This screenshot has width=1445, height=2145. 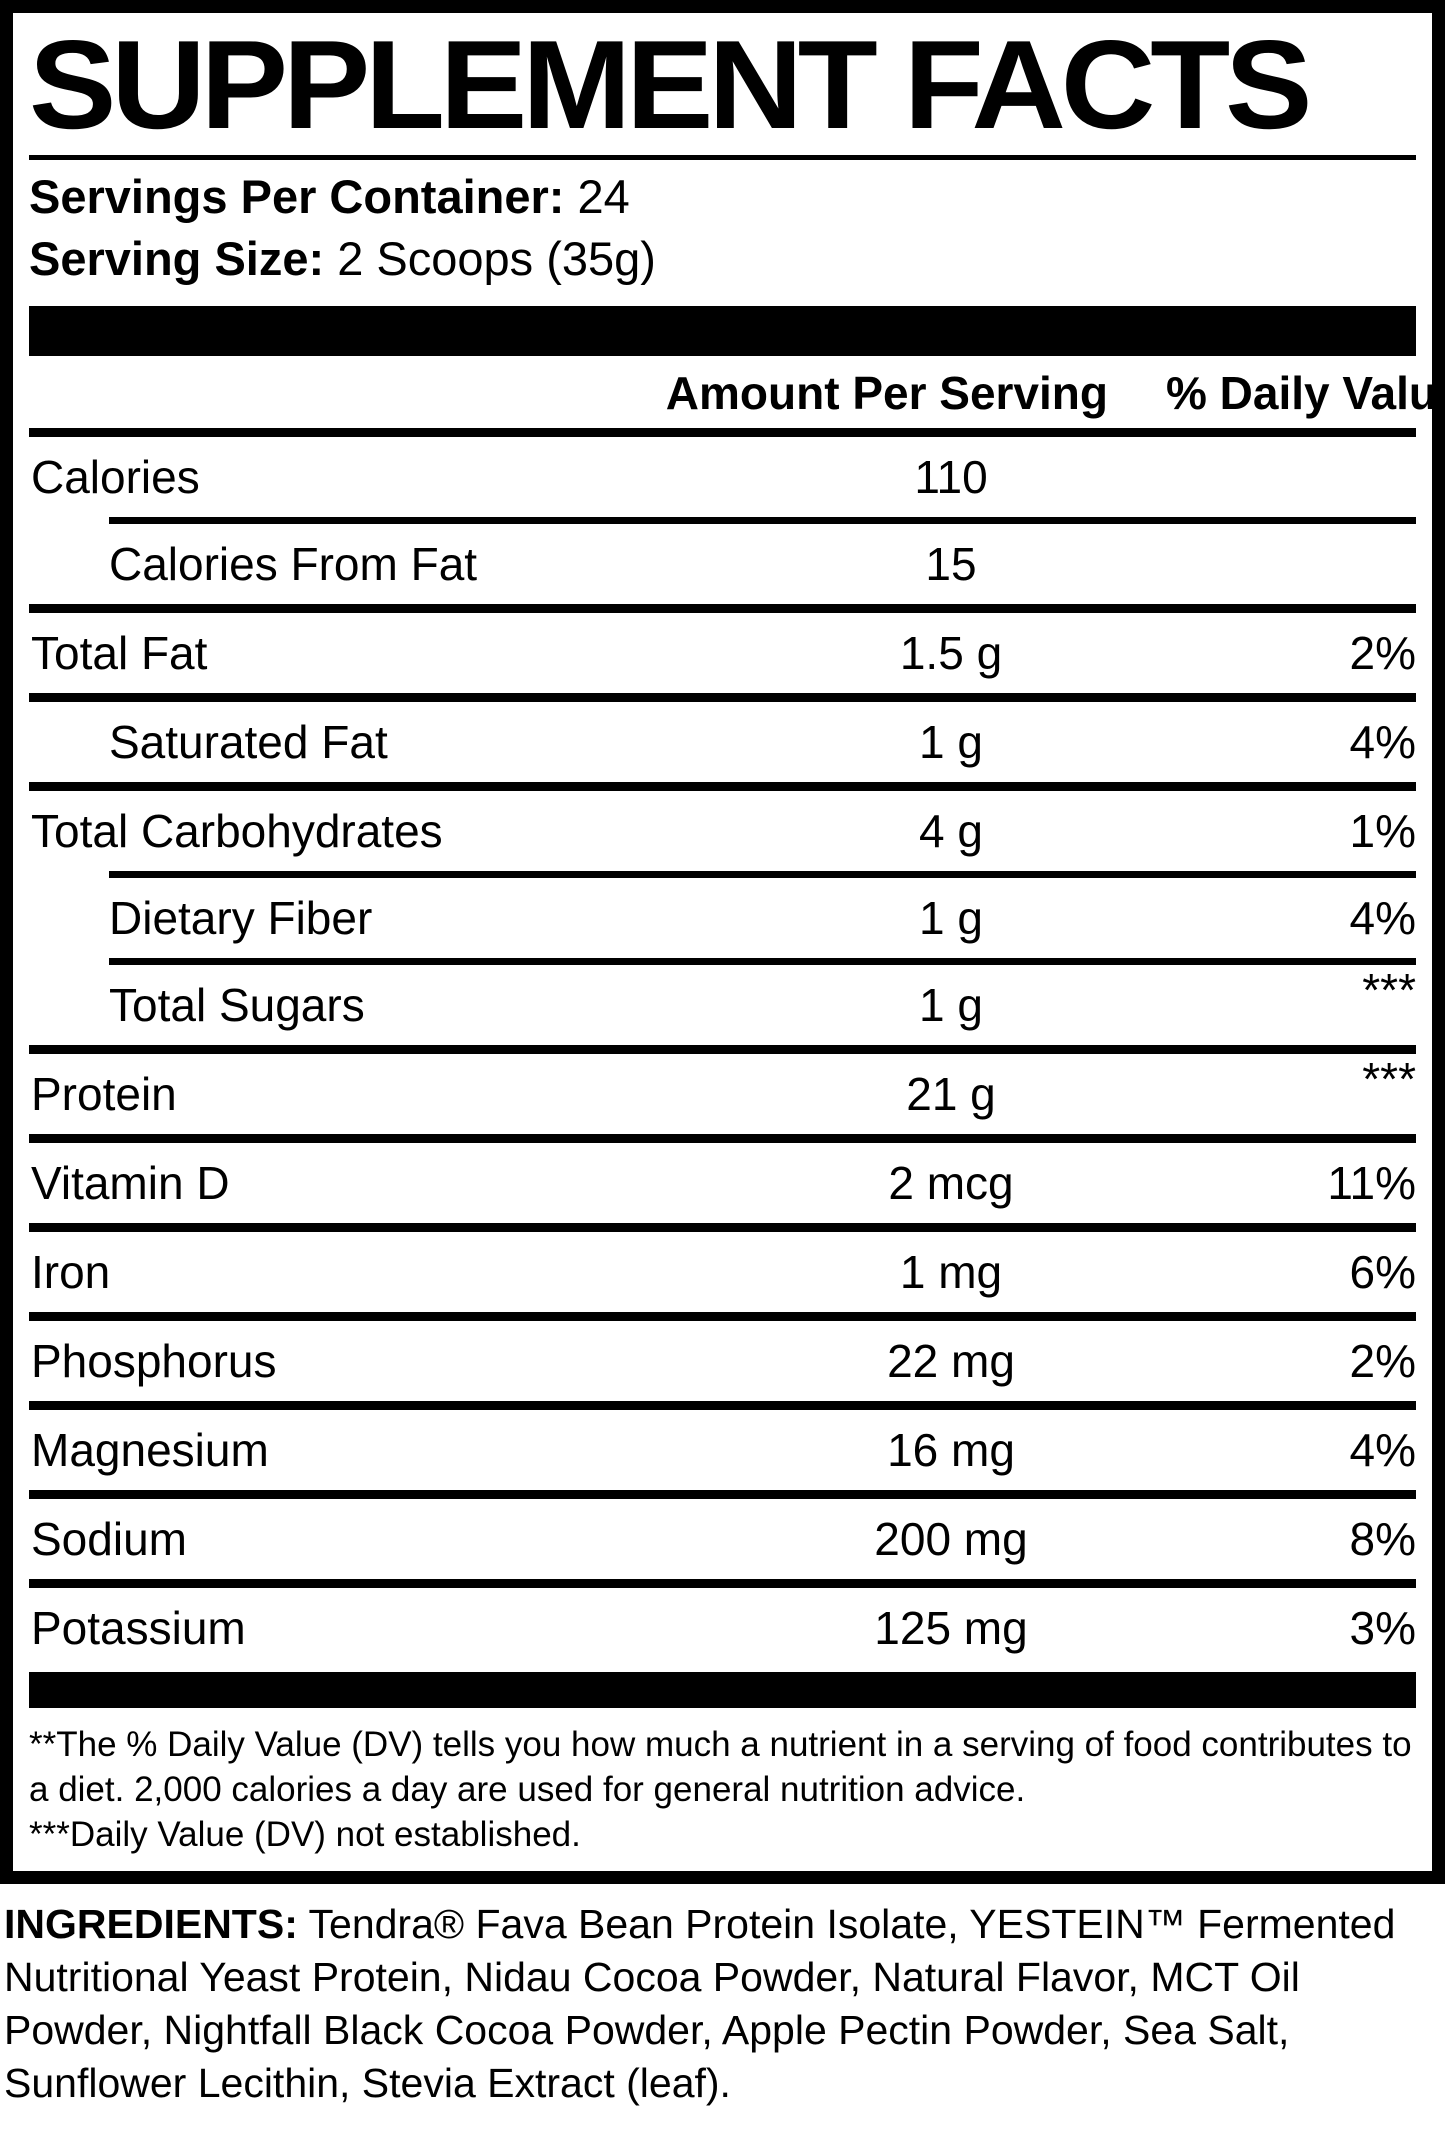 What do you see at coordinates (951, 653) in the screenshot?
I see `nutrient-amount: 1.5 g` at bounding box center [951, 653].